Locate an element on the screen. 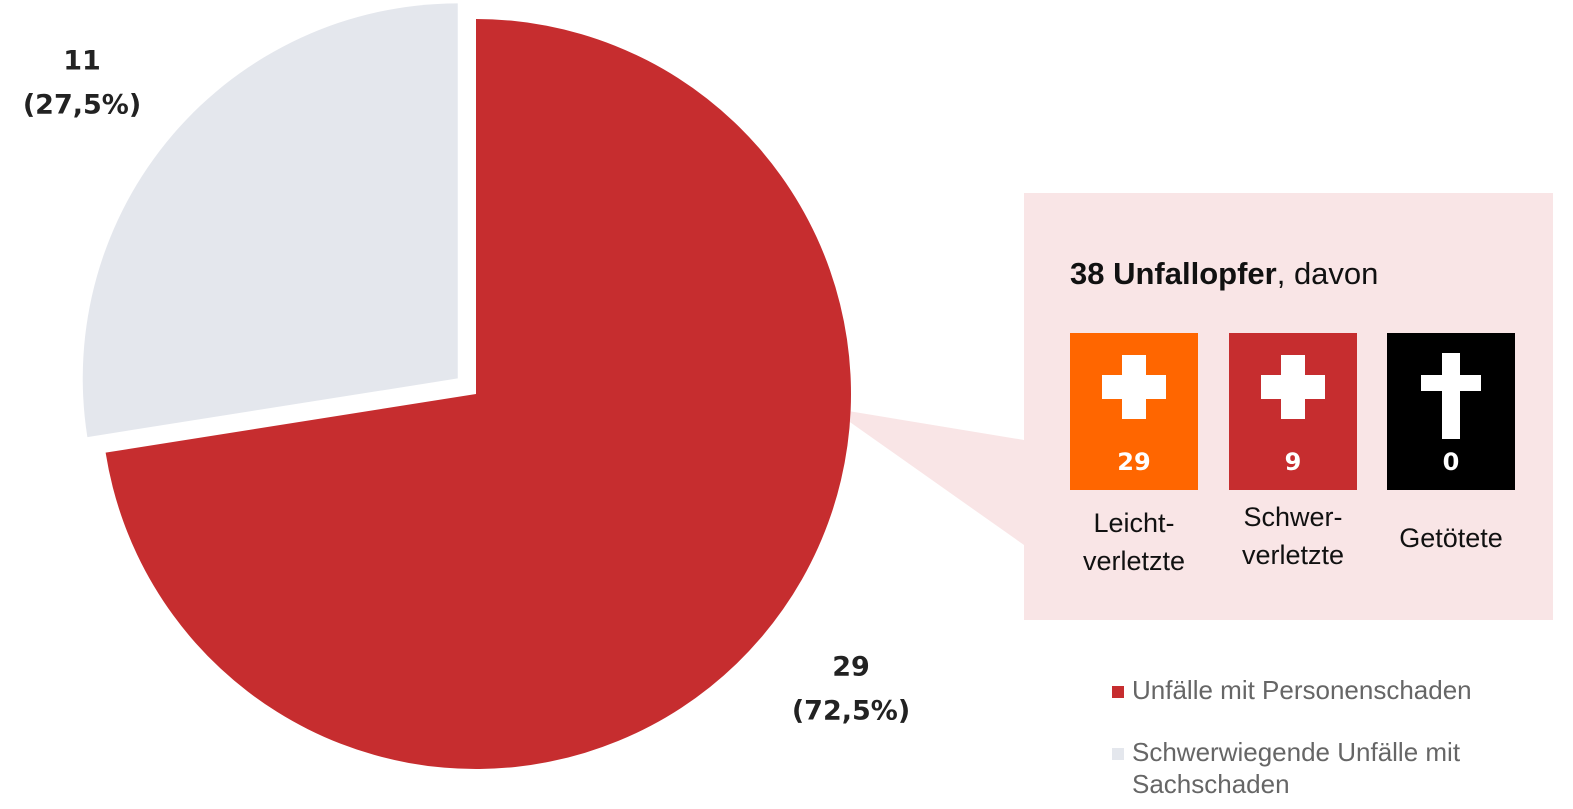 The width and height of the screenshot is (1573, 809). slice-value-label: 11 is located at coordinates (82, 61).